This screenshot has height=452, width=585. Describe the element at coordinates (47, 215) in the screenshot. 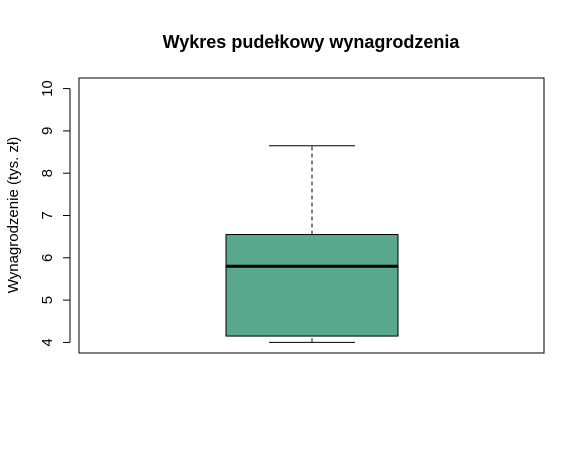

I see `y-tick-label: 7` at that location.